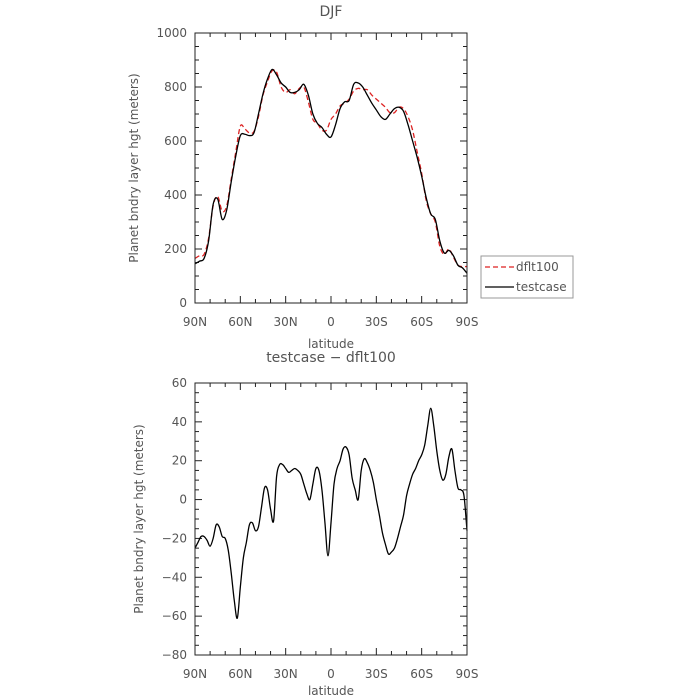  What do you see at coordinates (467, 322) in the screenshot?
I see `top-x-tick-label: 90S` at bounding box center [467, 322].